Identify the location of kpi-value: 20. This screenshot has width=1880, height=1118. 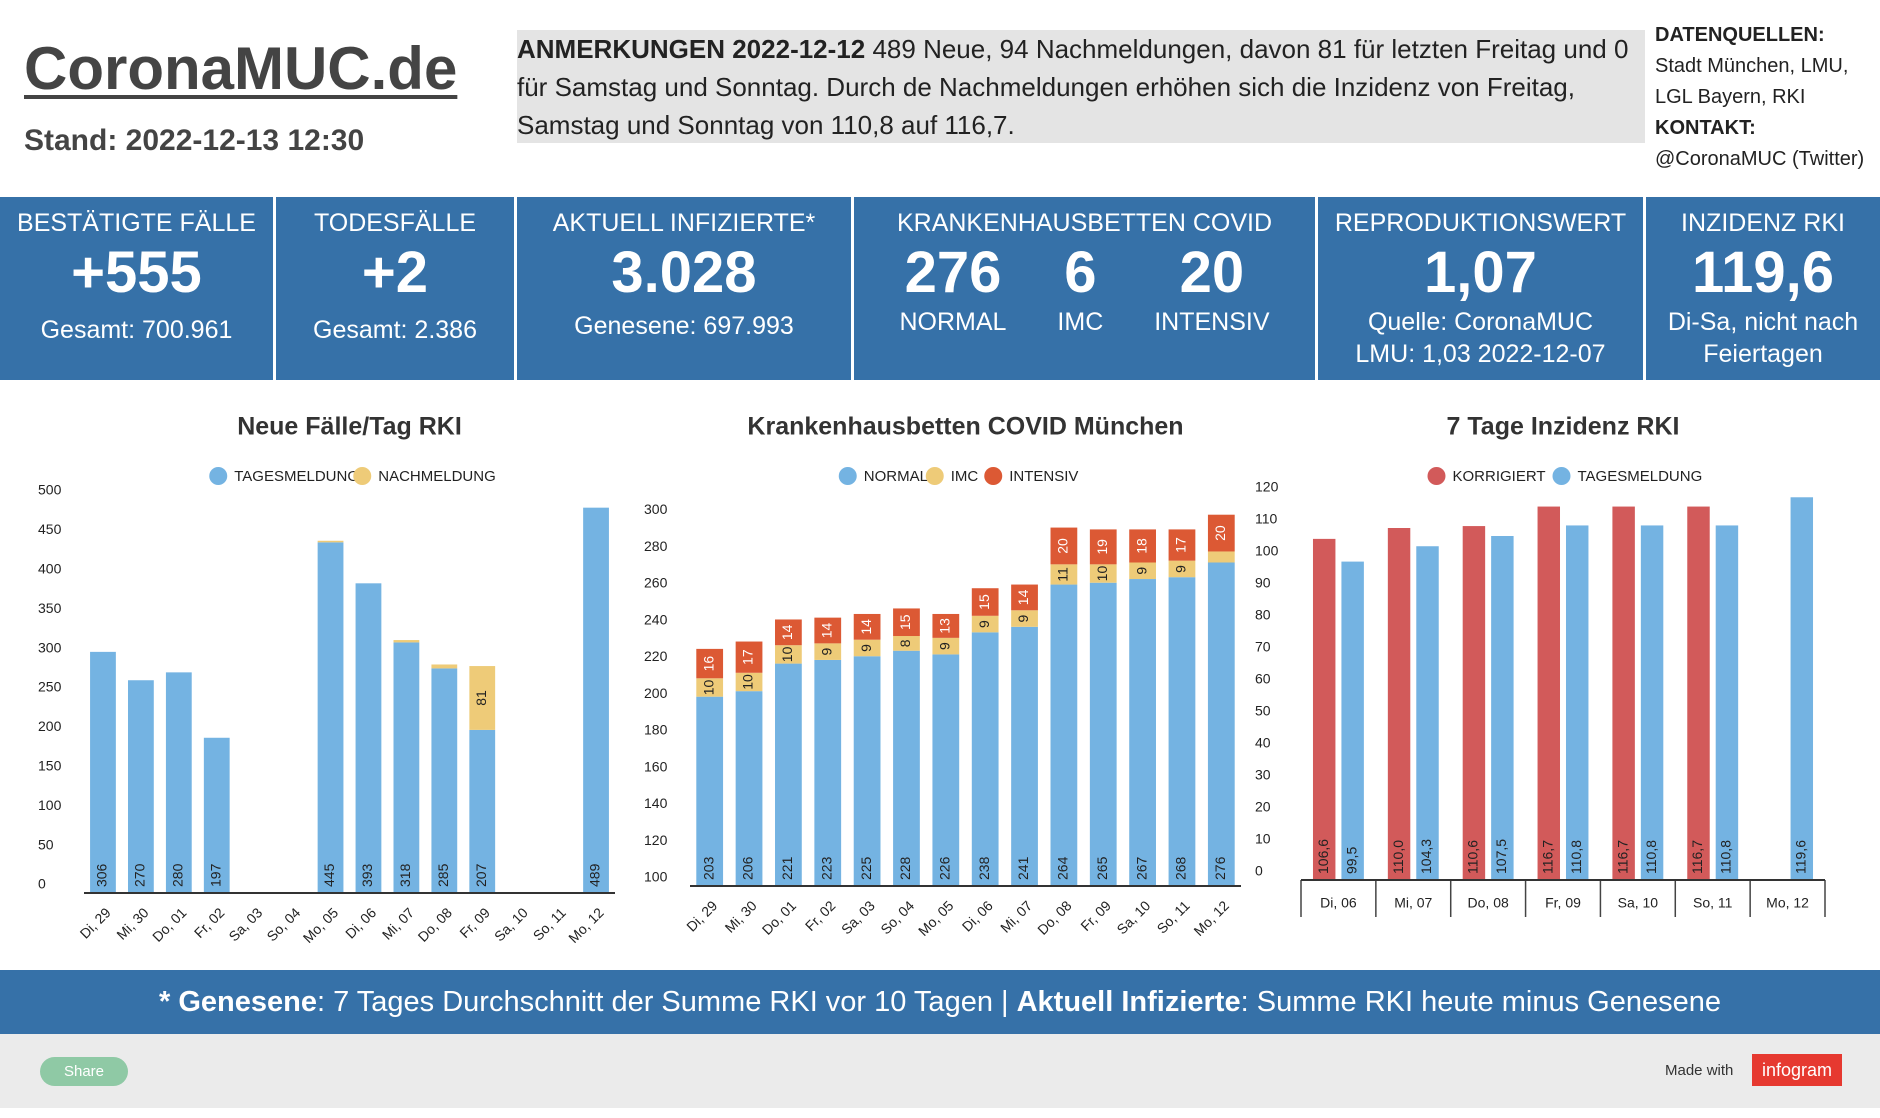
(1212, 272).